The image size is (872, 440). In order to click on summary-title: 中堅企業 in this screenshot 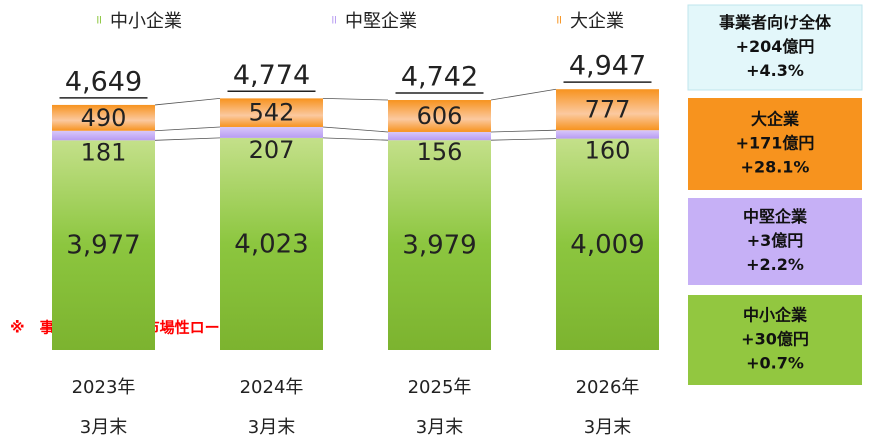, I will do `click(775, 216)`.